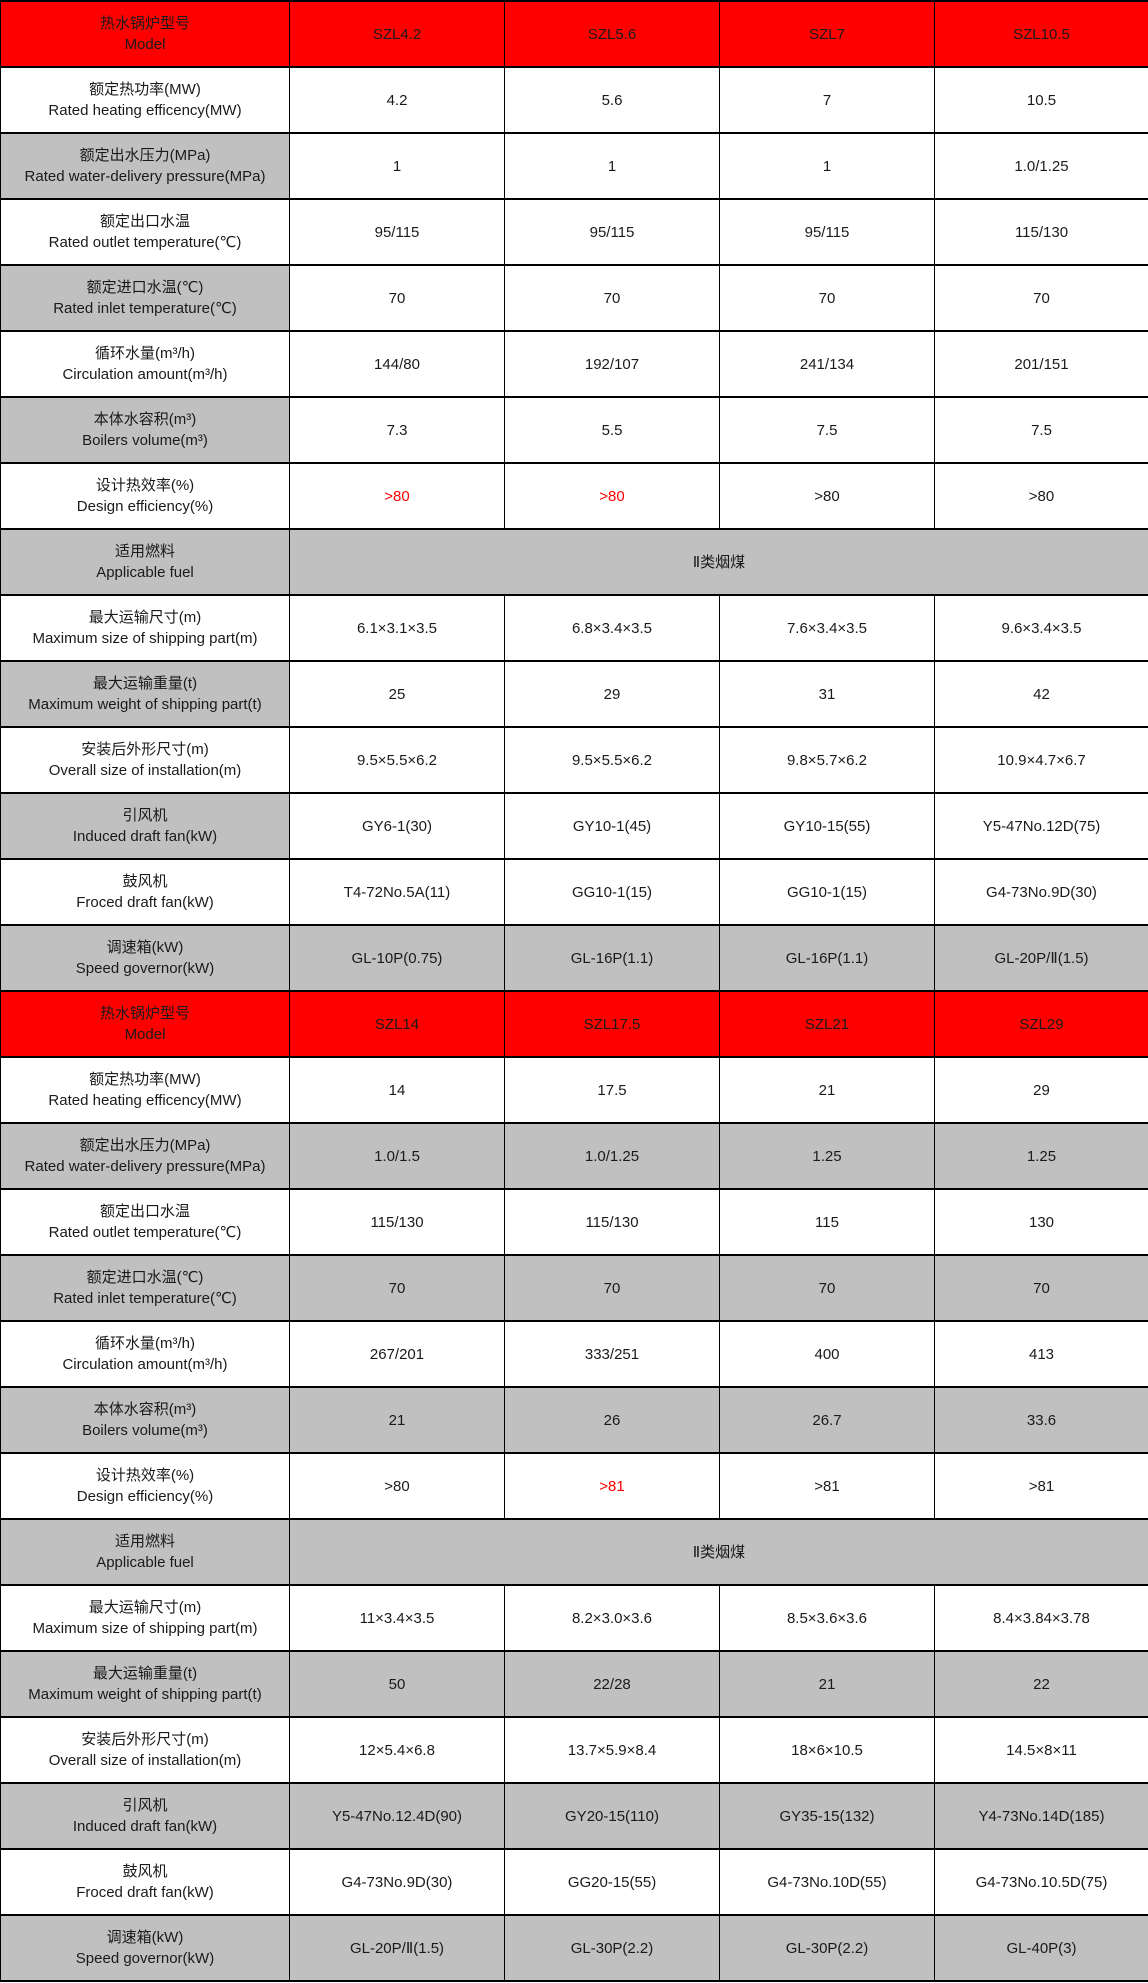 The width and height of the screenshot is (1148, 1983). I want to click on model-name-cell: SZL17.5, so click(612, 1024).